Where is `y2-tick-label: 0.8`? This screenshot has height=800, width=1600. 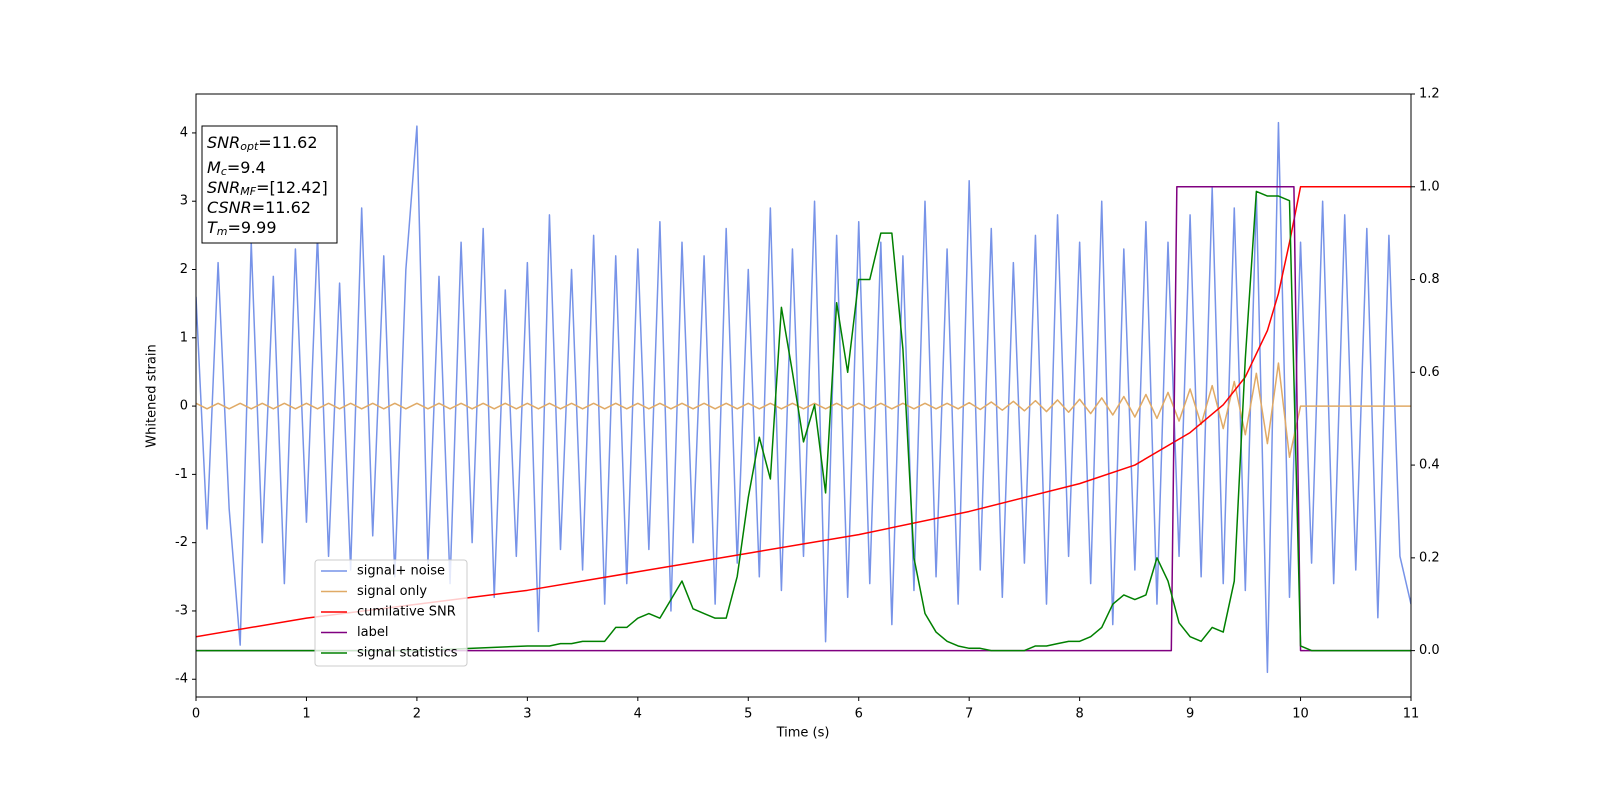
y2-tick-label: 0.8 is located at coordinates (1429, 279).